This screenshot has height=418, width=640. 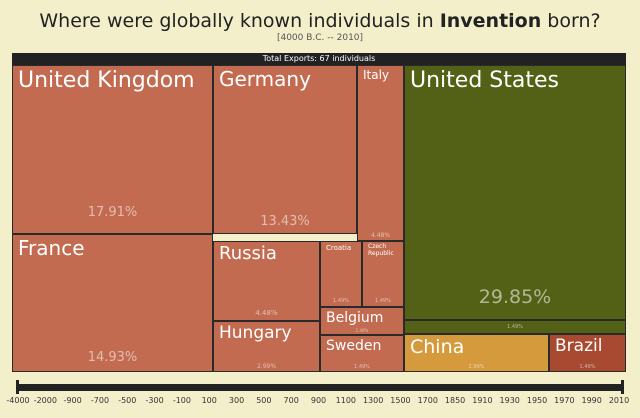 What do you see at coordinates (72, 400) in the screenshot?
I see `timeline-tick-label: -900` at bounding box center [72, 400].